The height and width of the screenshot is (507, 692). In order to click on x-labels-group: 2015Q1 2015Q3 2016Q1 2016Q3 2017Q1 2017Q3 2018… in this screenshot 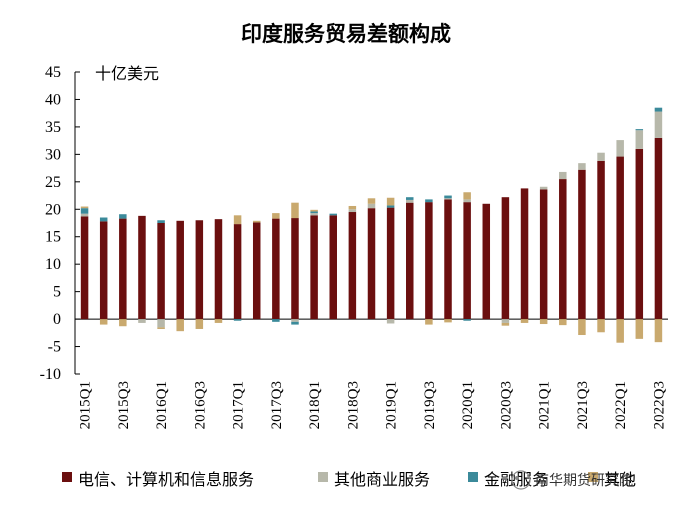, I will do `click(373, 405)`.